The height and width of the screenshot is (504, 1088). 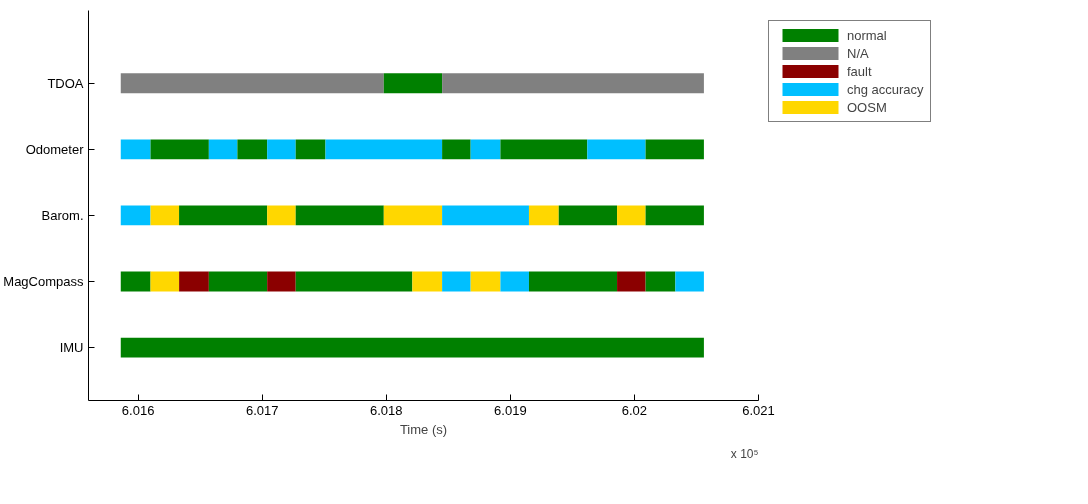 I want to click on x-tick-label: 6.018, so click(x=386, y=410).